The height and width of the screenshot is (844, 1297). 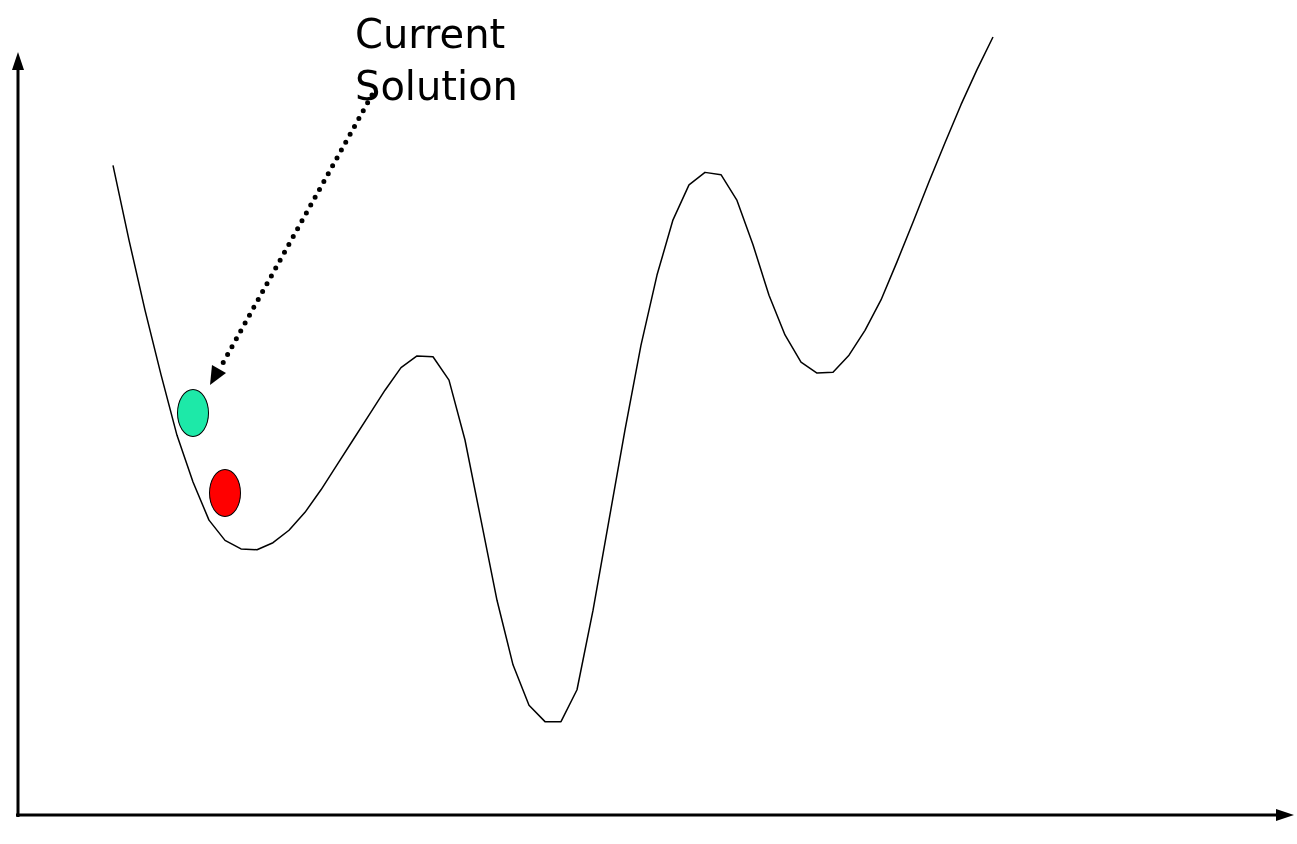 What do you see at coordinates (437, 60) in the screenshot?
I see `annotation: Current Solution` at bounding box center [437, 60].